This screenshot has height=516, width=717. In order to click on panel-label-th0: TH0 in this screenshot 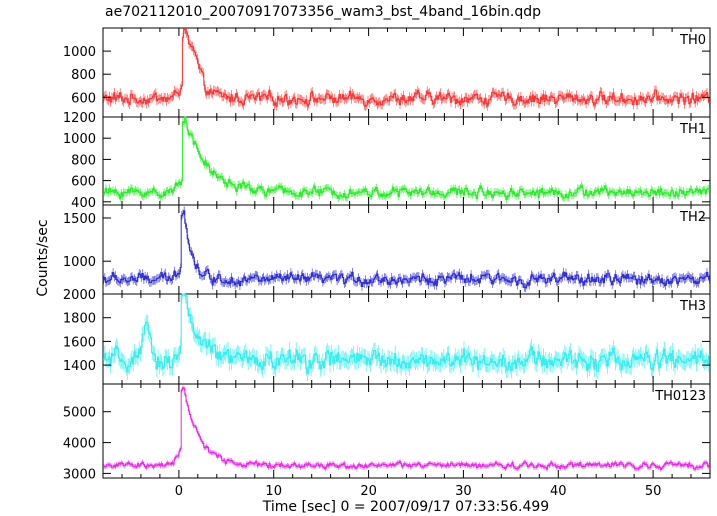, I will do `click(692, 40)`.